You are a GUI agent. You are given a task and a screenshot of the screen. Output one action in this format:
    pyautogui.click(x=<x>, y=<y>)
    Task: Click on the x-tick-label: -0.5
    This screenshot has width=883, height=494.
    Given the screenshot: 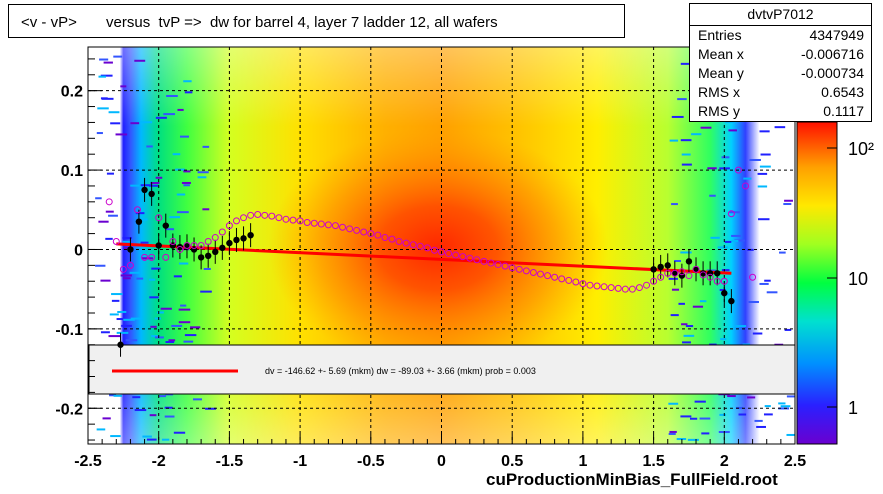 What is the action you would take?
    pyautogui.click(x=371, y=461)
    